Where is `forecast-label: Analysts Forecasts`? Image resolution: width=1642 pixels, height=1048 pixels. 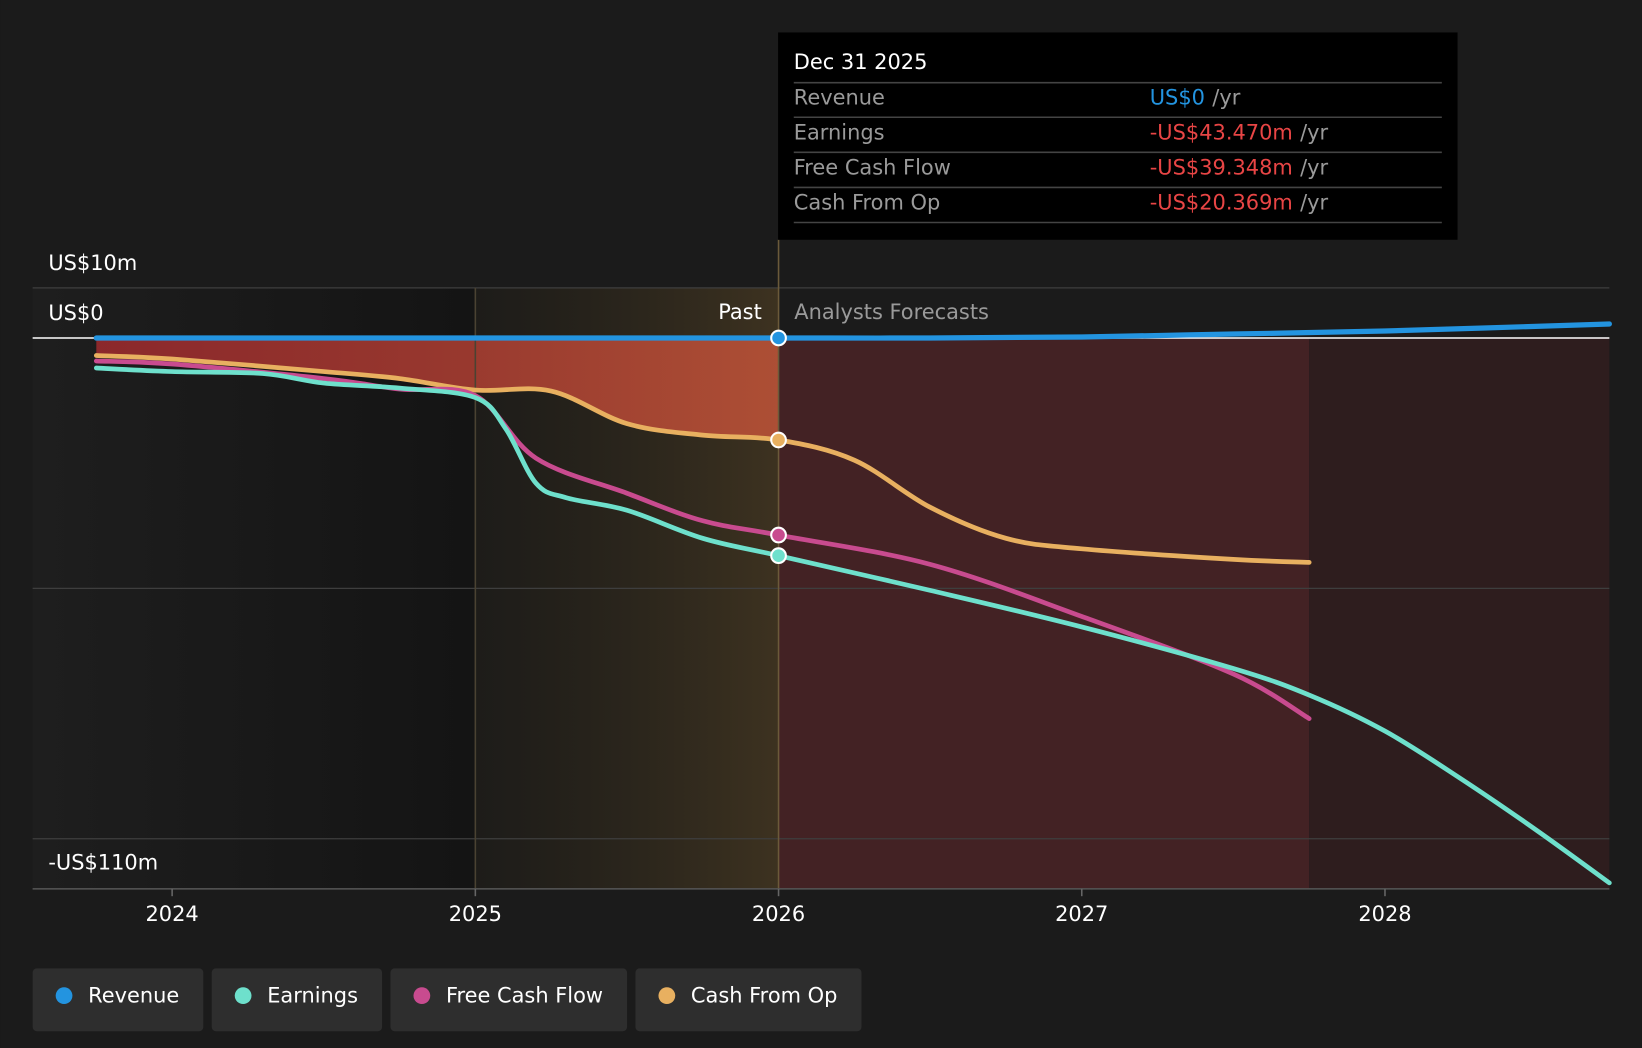
forecast-label: Analysts Forecasts is located at coordinates (891, 312).